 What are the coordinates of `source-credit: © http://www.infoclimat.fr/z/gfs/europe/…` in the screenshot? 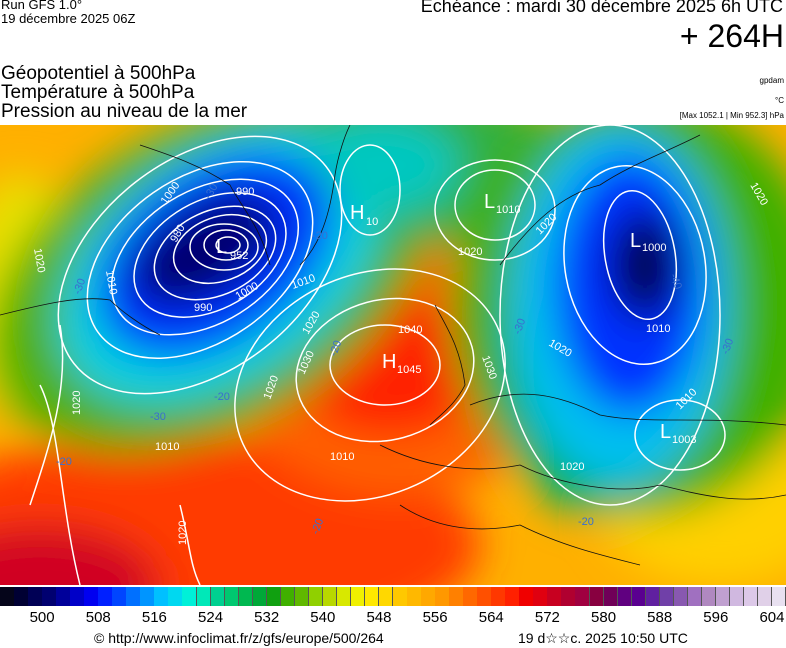 It's located at (239, 638).